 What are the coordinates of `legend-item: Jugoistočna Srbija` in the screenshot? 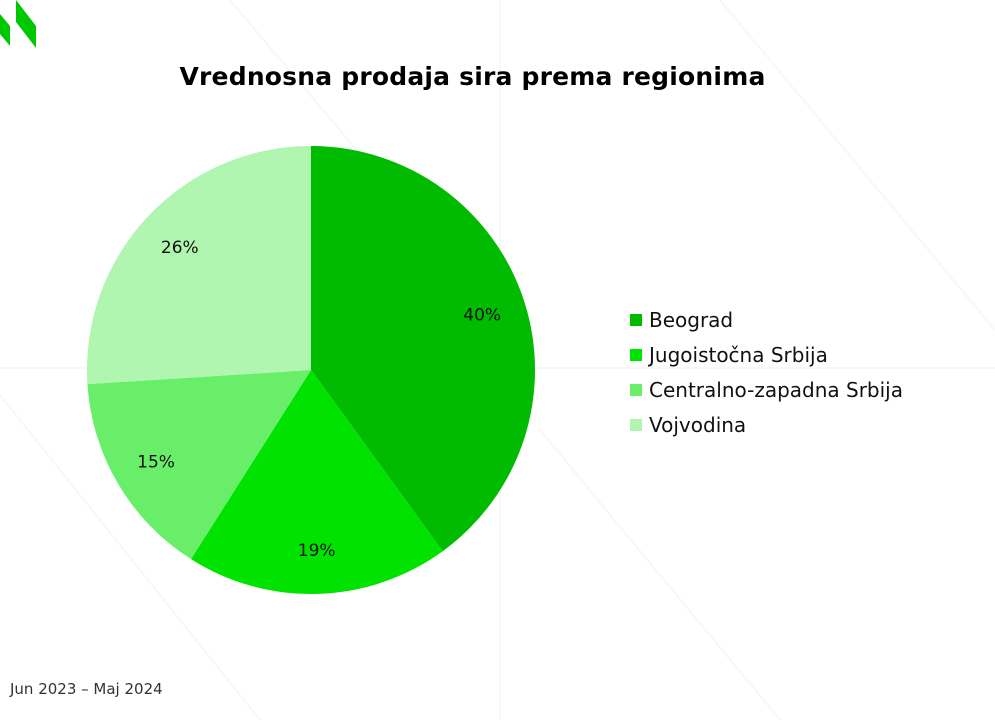 It's located at (800, 354).